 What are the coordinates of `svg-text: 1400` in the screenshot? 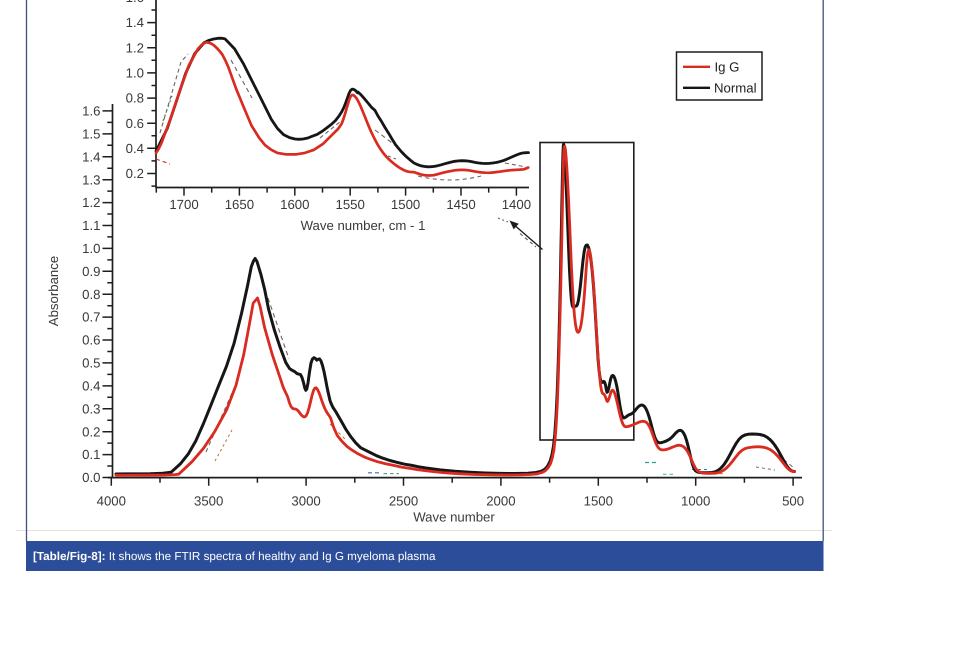 It's located at (516, 204).